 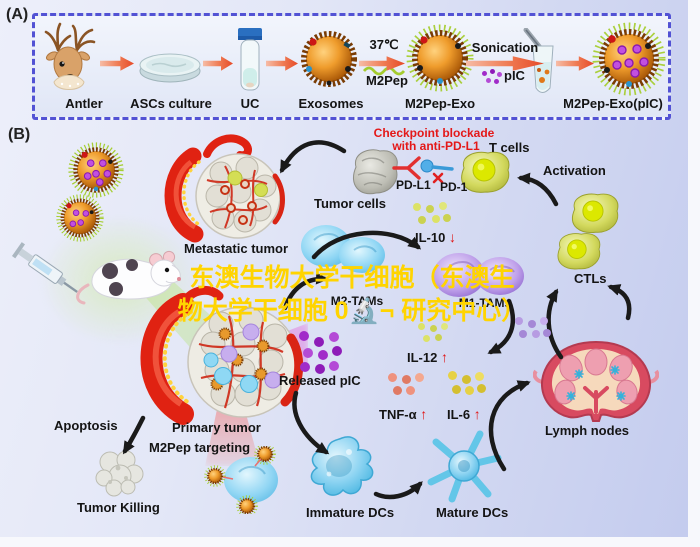 I want to click on pd-1-label: PD-1, so click(x=454, y=187).